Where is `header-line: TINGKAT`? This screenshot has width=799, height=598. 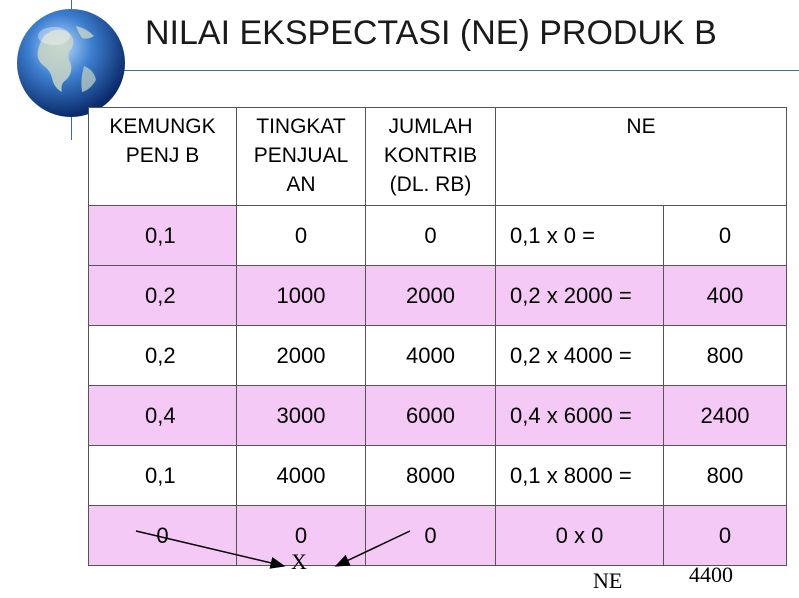
header-line: TINGKAT is located at coordinates (301, 126).